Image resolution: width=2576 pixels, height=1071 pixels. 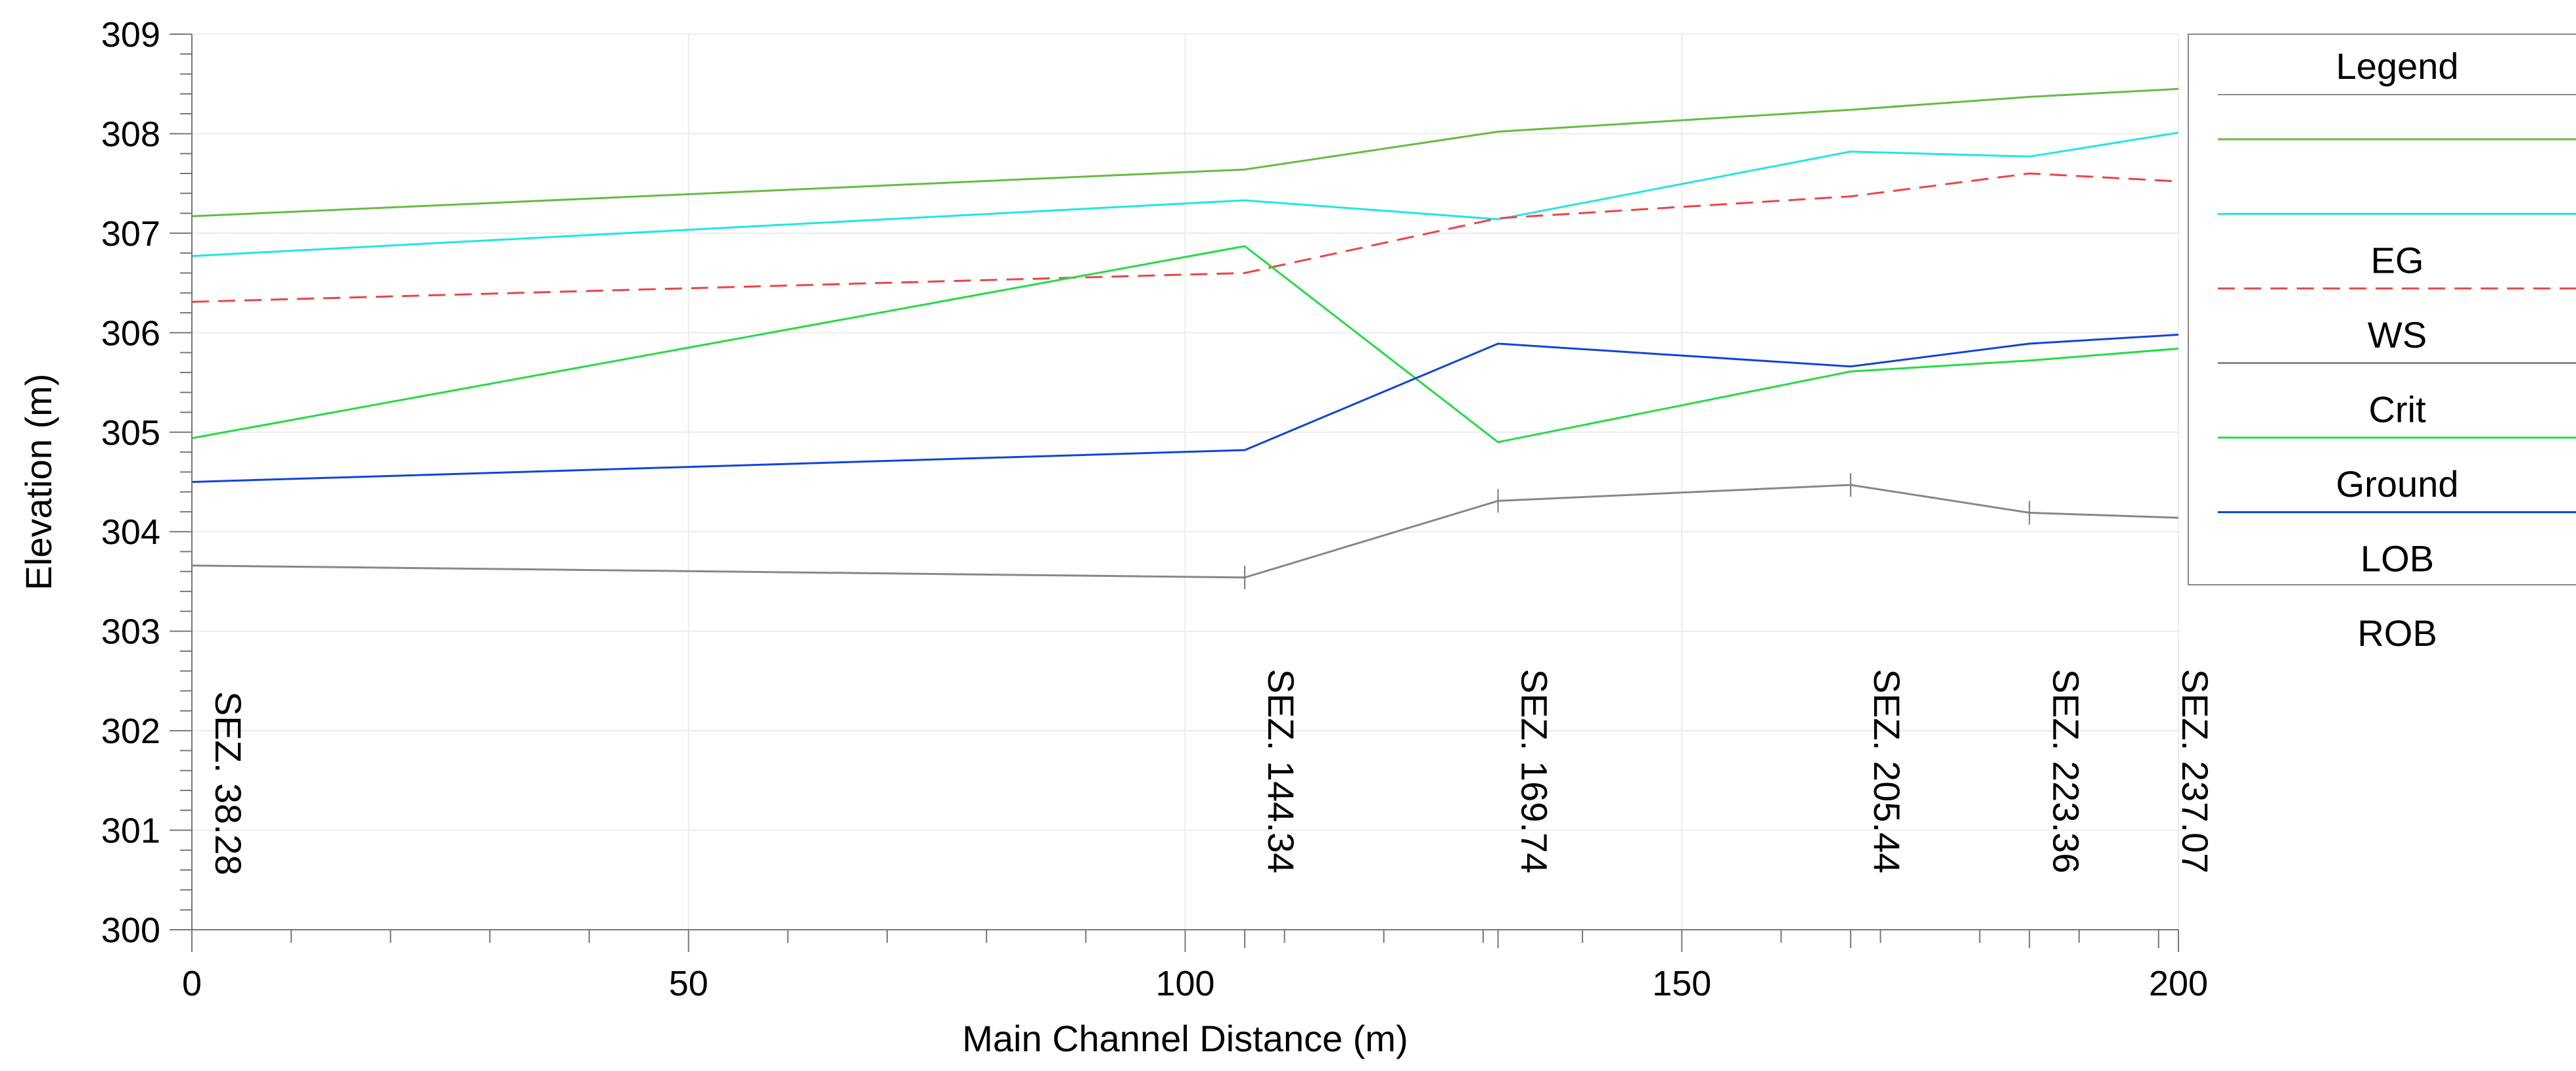 I want to click on legend-label: ROB, so click(x=2397, y=633).